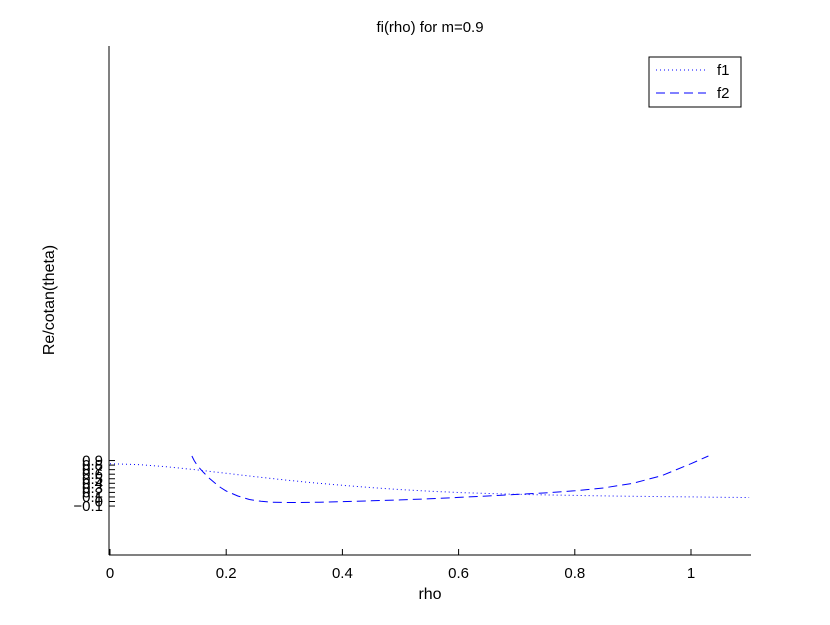 This screenshot has height=625, width=830. What do you see at coordinates (92, 492) in the screenshot?
I see `y-tick-label: 0.2` at bounding box center [92, 492].